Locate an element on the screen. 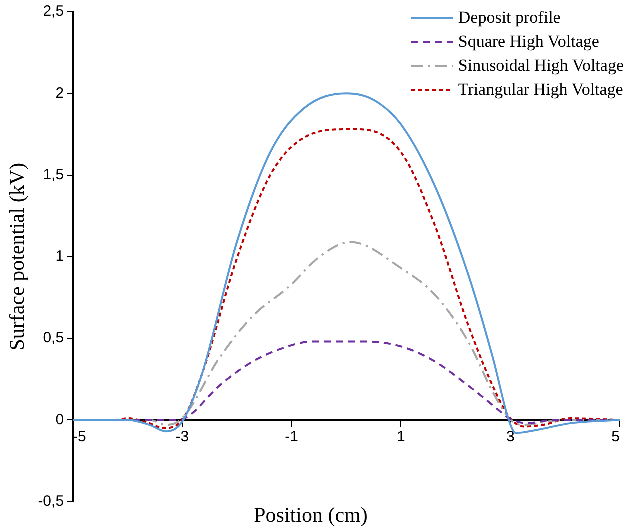 The image size is (628, 531). legend-label: Triangular High Voltage is located at coordinates (541, 90).